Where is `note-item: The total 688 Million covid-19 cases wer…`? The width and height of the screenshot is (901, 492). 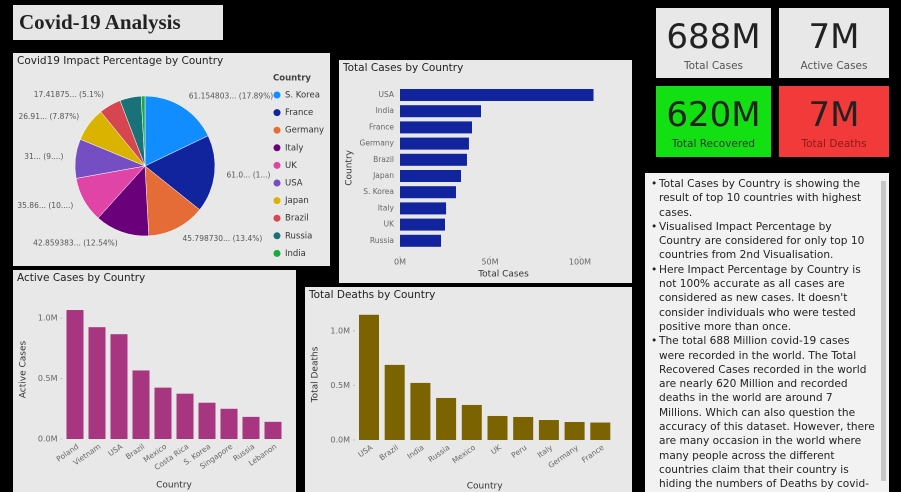
note-item: The total 688 Million covid-19 cases wer… is located at coordinates (763, 413).